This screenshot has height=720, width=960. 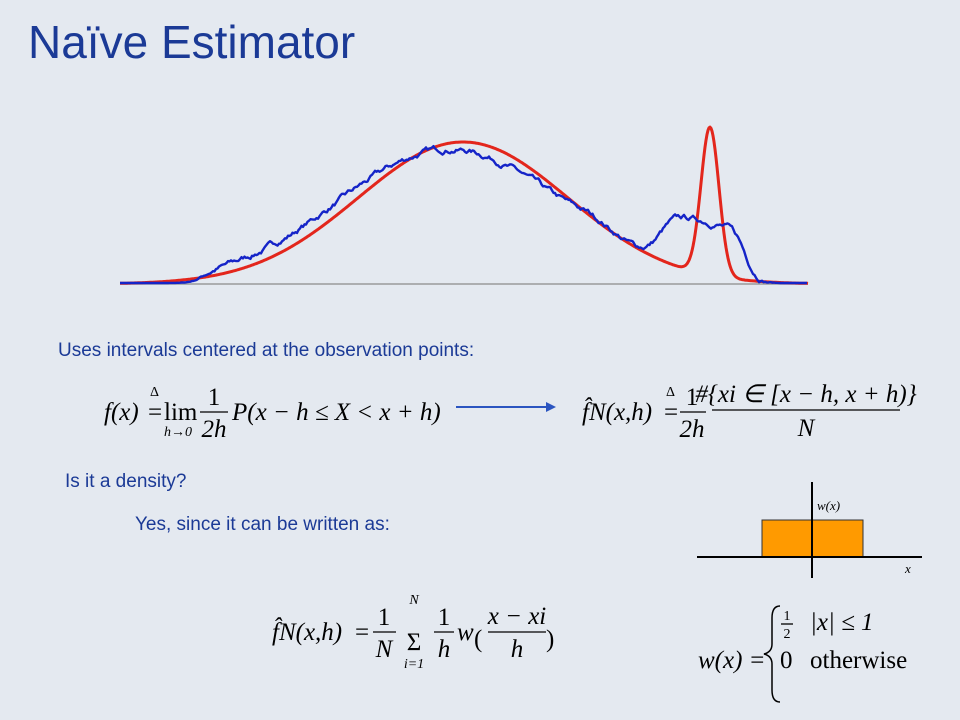 What do you see at coordinates (191, 42) in the screenshot?
I see `title: Naïve Estimator` at bounding box center [191, 42].